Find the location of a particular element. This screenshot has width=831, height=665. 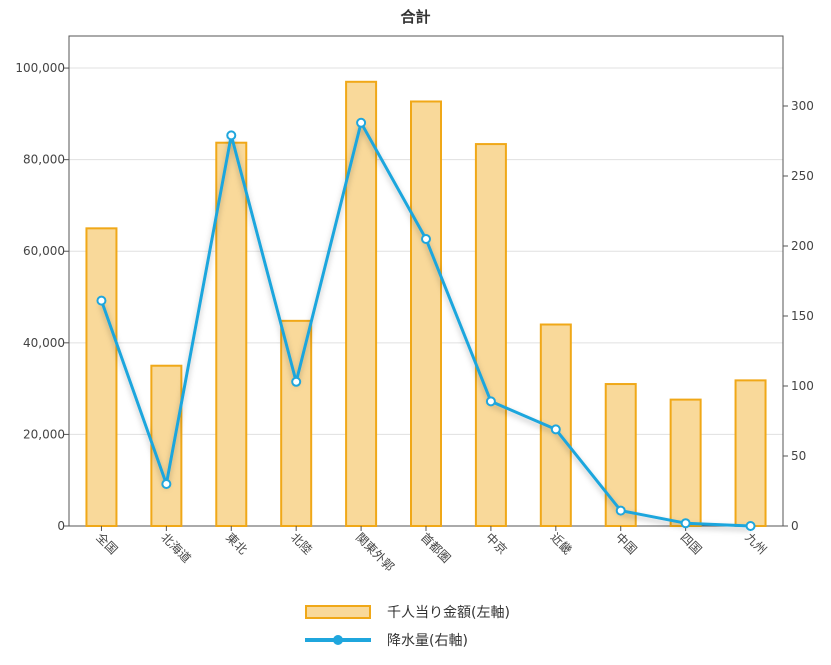

legend-item-bar: 千人当り金額(左軸) is located at coordinates (407, 612).